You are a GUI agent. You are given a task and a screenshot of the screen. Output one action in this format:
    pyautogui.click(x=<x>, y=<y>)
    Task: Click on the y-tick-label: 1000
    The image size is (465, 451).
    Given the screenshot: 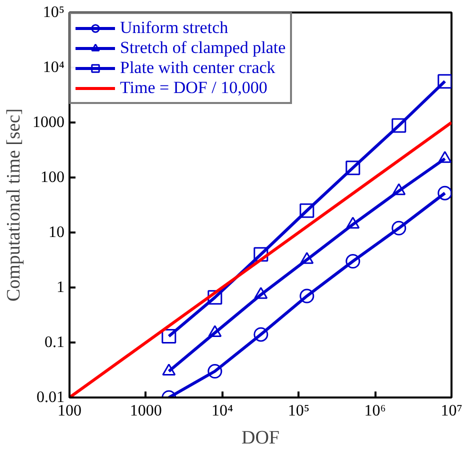 What is the action you would take?
    pyautogui.click(x=48, y=122)
    